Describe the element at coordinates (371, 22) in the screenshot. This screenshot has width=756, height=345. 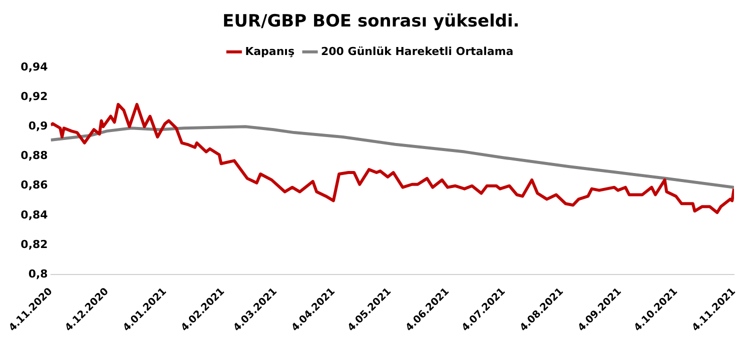
I see `chart-title: EUR/GBP BOE sonrası yükseldi.` at that location.